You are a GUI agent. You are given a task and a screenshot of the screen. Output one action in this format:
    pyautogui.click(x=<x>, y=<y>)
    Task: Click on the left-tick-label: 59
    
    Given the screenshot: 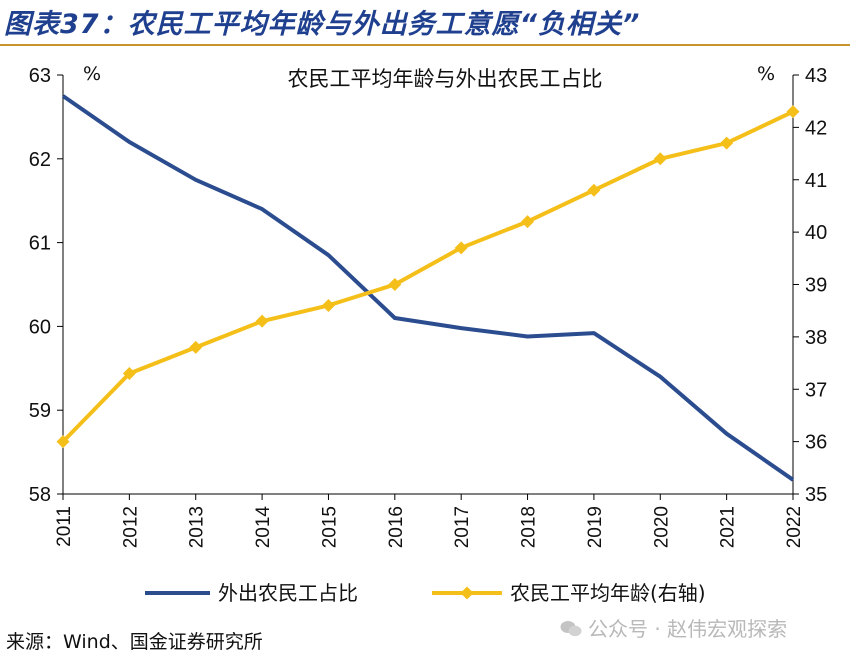 What is the action you would take?
    pyautogui.click(x=40, y=411)
    